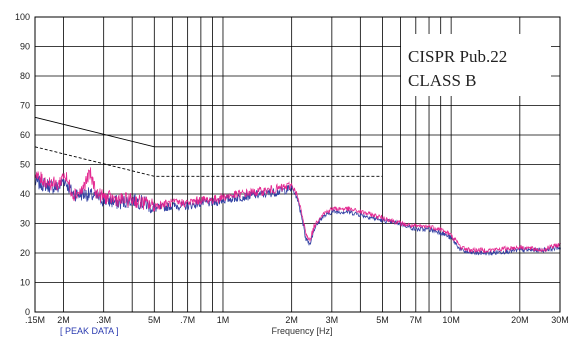 This screenshot has width=574, height=346. Describe the element at coordinates (208, 161) in the screenshot. I see `limit-line-average` at that location.